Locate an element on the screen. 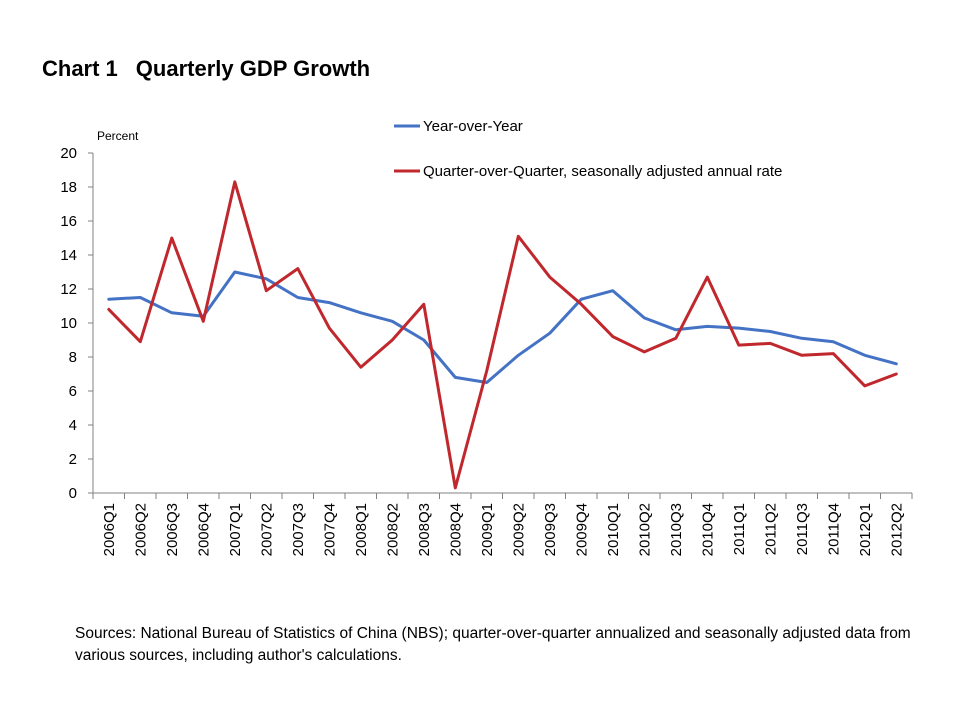 This screenshot has height=720, width=960. y-tick-label: 14 is located at coordinates (68, 255).